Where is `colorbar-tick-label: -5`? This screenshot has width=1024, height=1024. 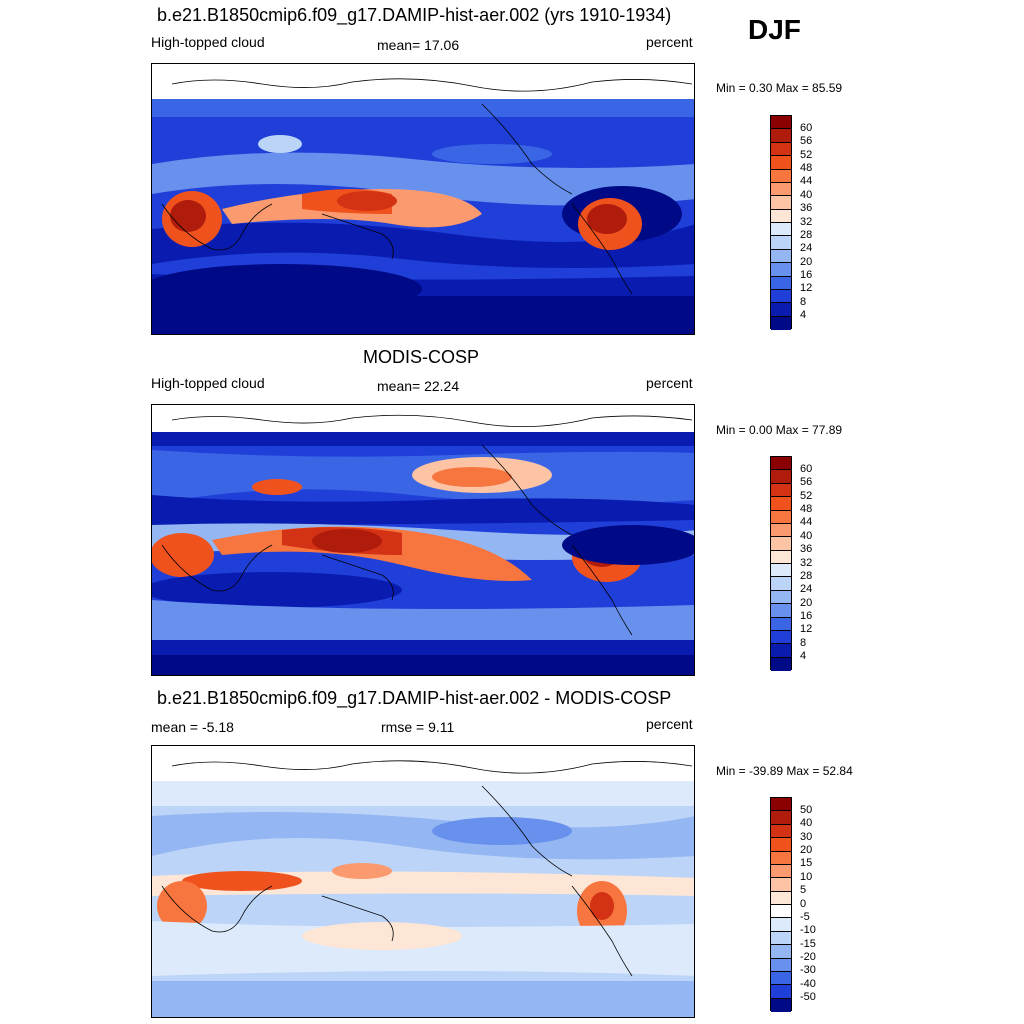
colorbar-tick-label: -5 is located at coordinates (805, 916).